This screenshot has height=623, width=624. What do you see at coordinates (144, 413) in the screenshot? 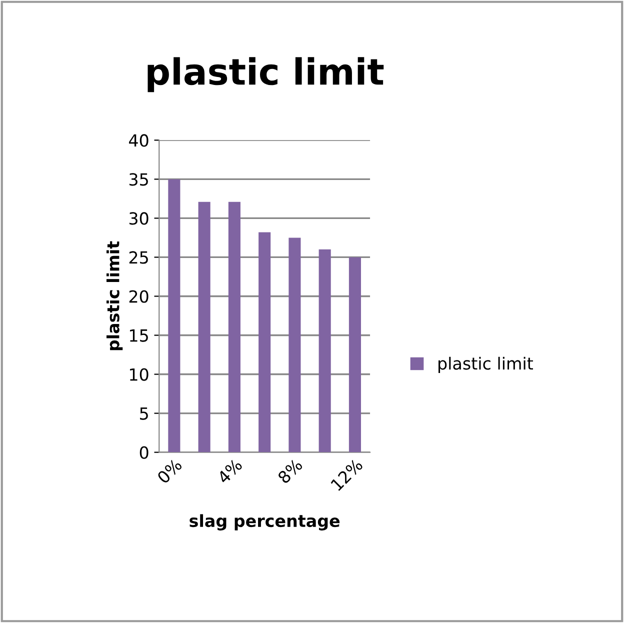
I see `y-tick-label: 5` at bounding box center [144, 413].